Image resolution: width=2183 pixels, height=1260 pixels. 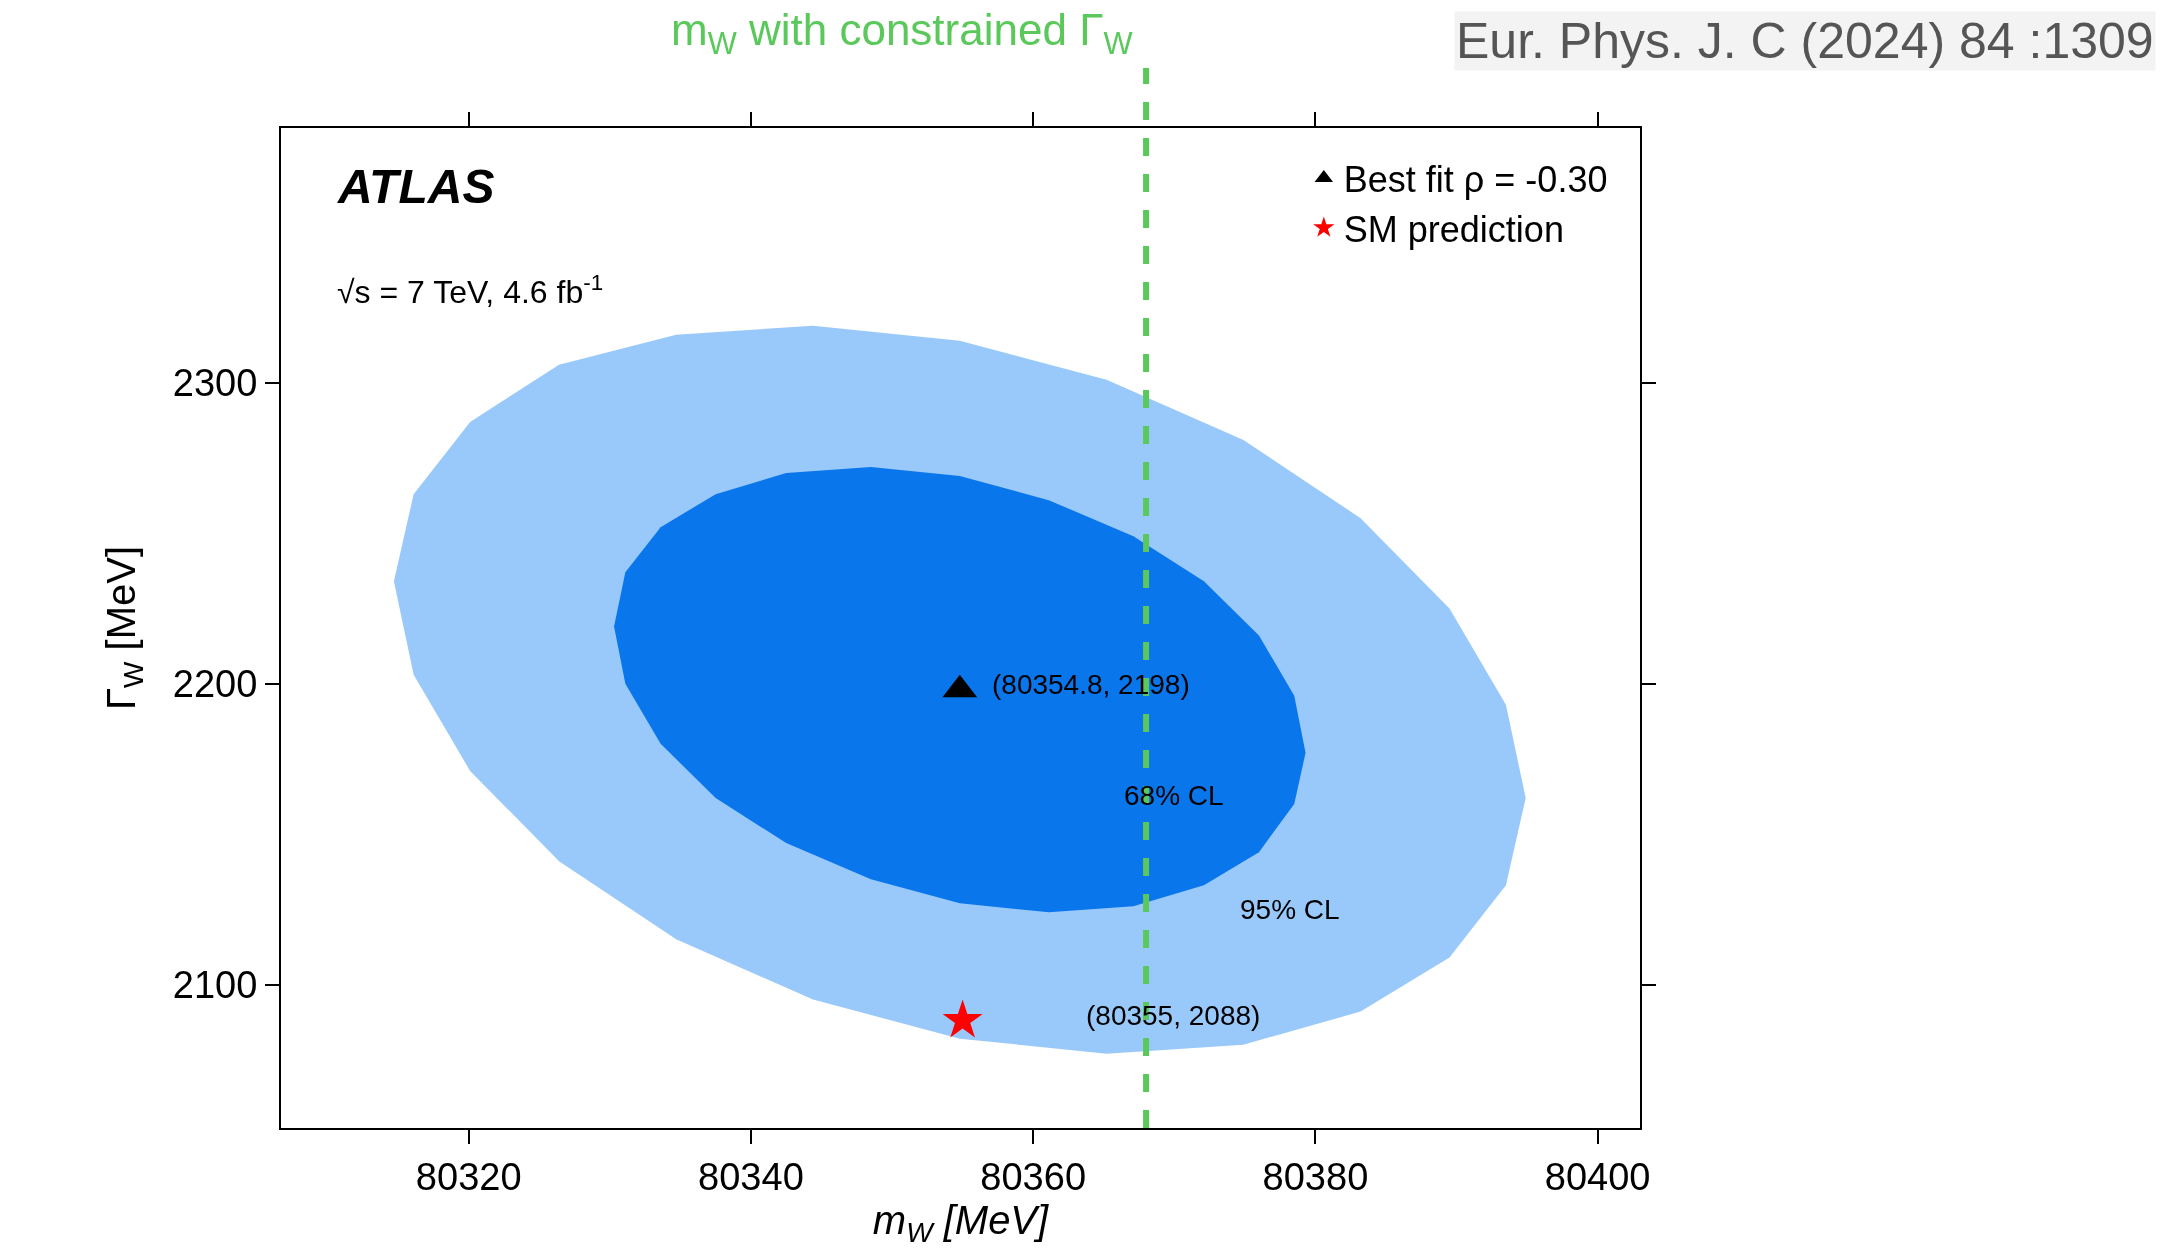 I want to click on x-tick-label: 80340, so click(x=751, y=1176).